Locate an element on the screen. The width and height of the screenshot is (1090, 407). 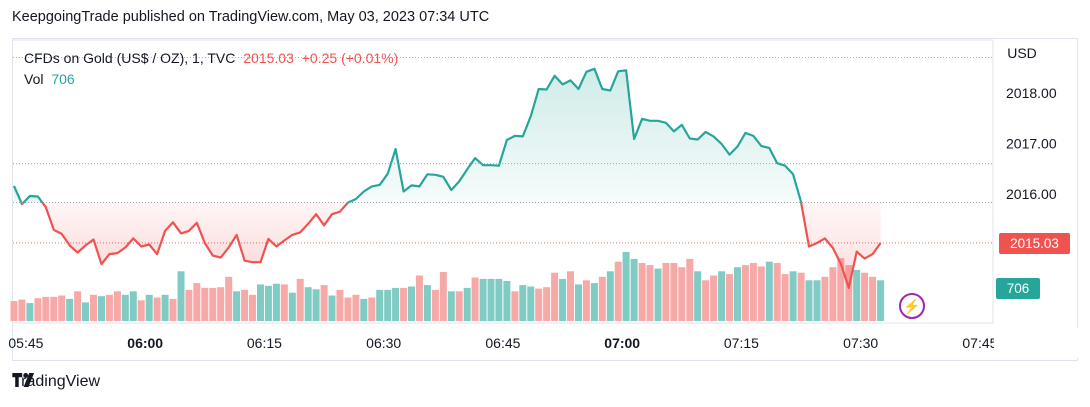
tradingview-logo-icon is located at coordinates (23, 380).